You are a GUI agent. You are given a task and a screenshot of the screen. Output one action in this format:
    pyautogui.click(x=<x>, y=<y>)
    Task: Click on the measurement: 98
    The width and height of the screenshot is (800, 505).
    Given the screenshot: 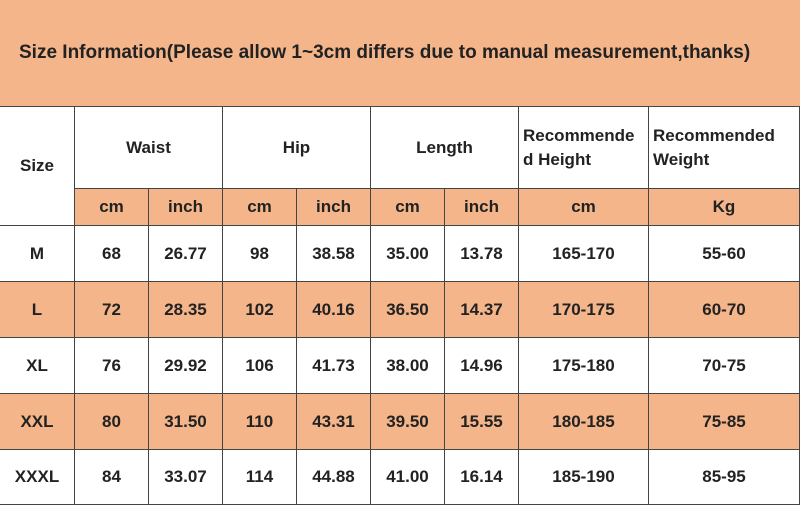 What is the action you would take?
    pyautogui.click(x=260, y=254)
    